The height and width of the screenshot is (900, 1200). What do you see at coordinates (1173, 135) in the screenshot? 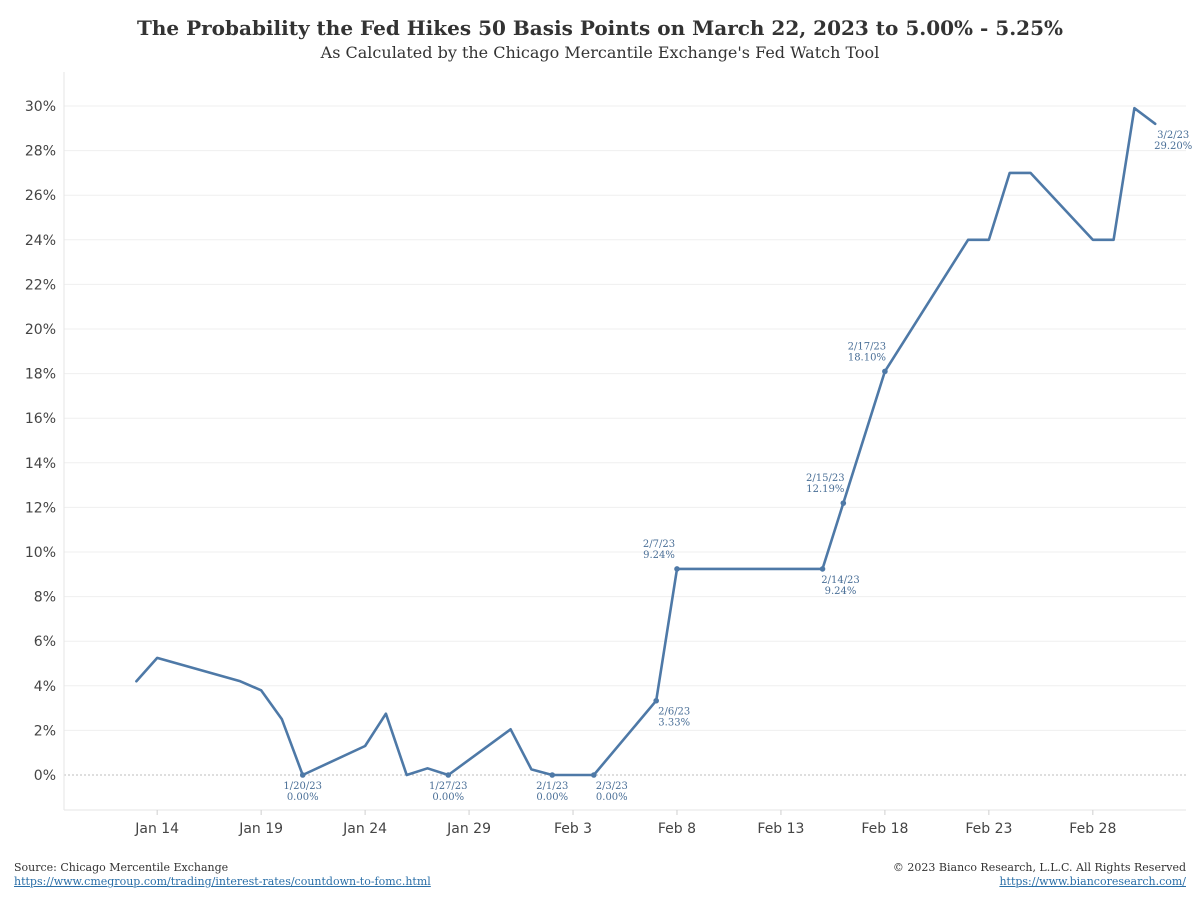
I see `data-label-date: 3/2/23` at bounding box center [1173, 135].